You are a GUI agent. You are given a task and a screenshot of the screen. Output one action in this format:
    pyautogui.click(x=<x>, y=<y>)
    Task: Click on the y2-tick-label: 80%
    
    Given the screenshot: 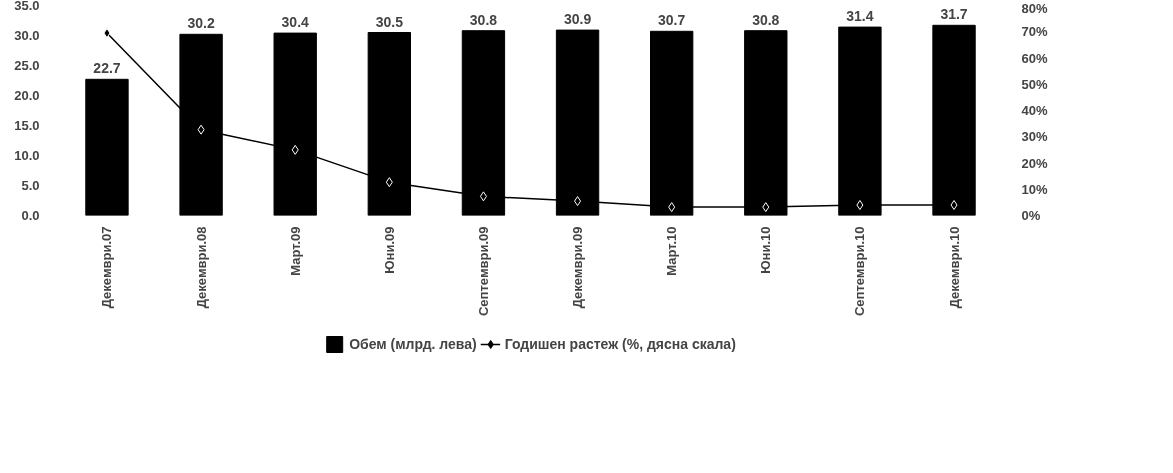 What is the action you would take?
    pyautogui.click(x=1034, y=8)
    